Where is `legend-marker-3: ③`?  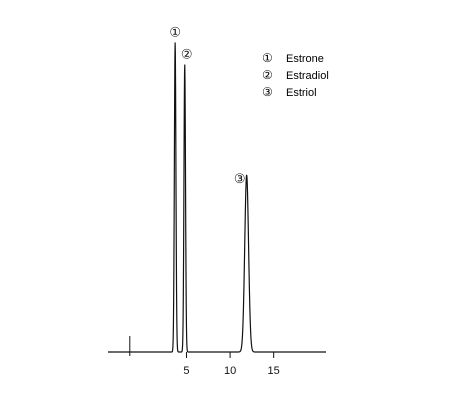
legend-marker-3: ③ is located at coordinates (267, 92).